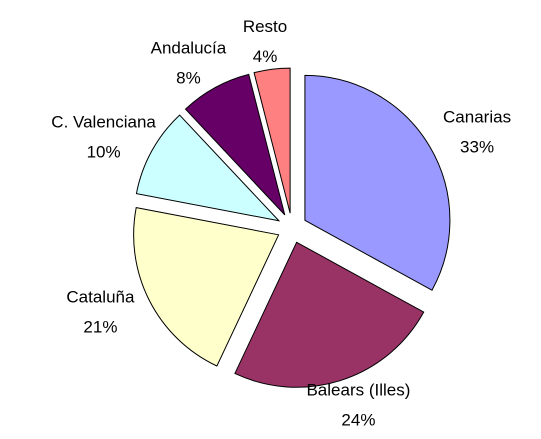 This screenshot has height=439, width=541. I want to click on slice-value-label: 24%, so click(358, 419).